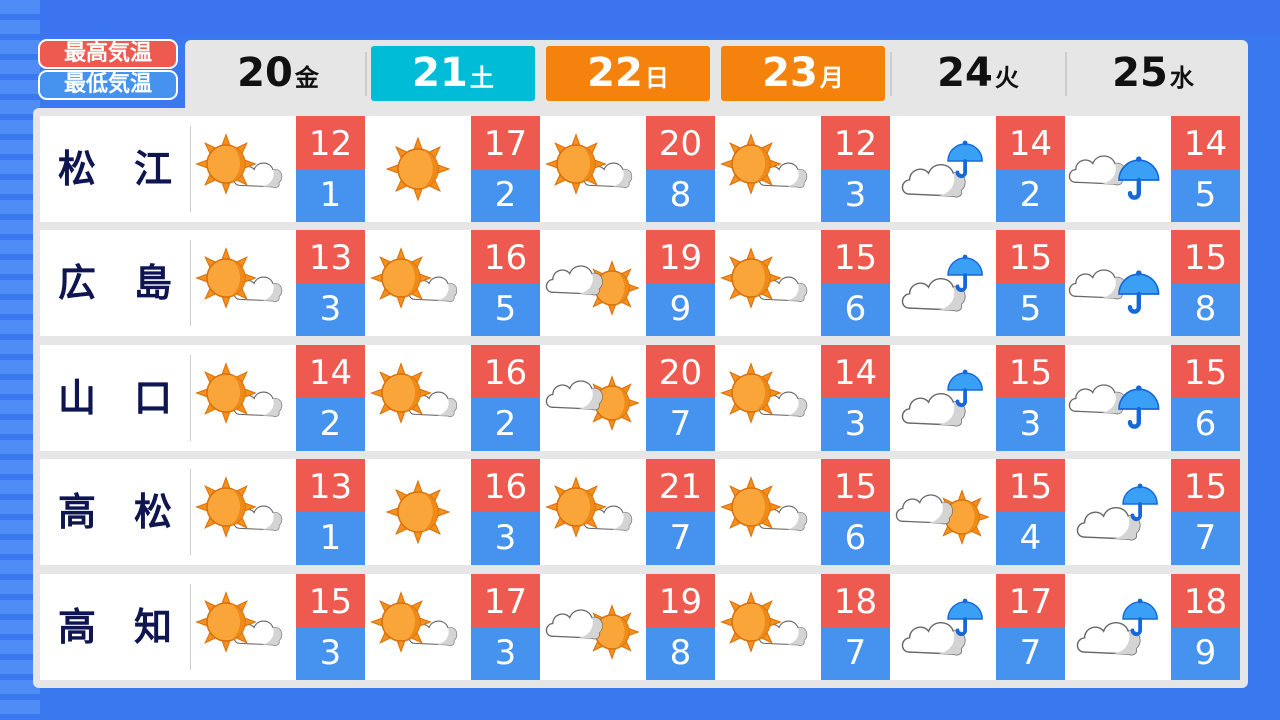  I want to click on high-temp: 20, so click(680, 142).